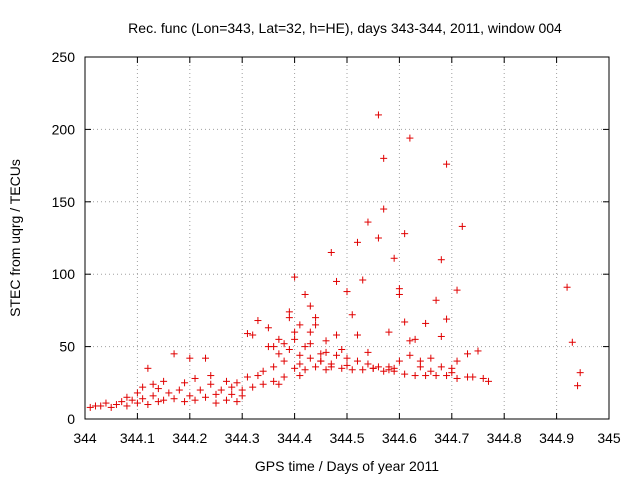 The height and width of the screenshot is (485, 640). I want to click on x-tick-label: 345, so click(609, 438).